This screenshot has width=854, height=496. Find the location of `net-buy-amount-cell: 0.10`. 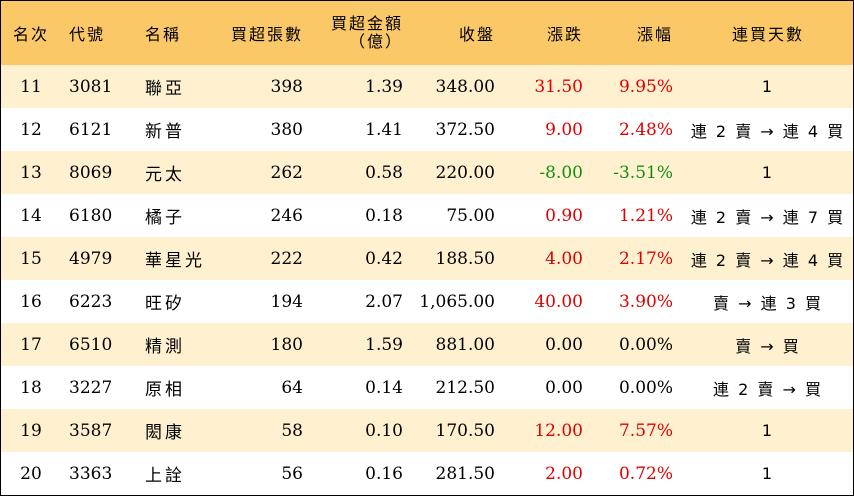

net-buy-amount-cell: 0.10 is located at coordinates (384, 430).